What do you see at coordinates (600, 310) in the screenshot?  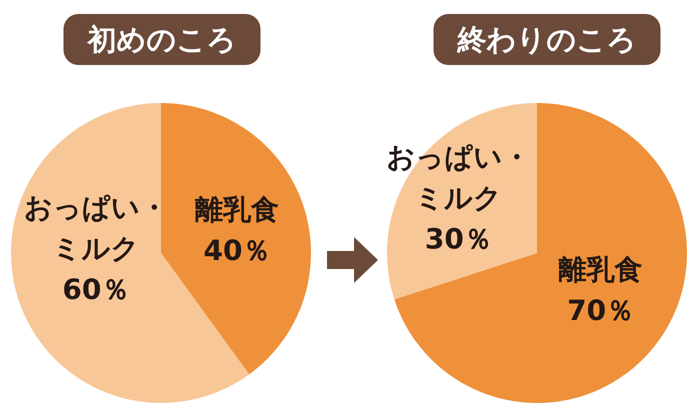 I see `data-label: 70％` at bounding box center [600, 310].